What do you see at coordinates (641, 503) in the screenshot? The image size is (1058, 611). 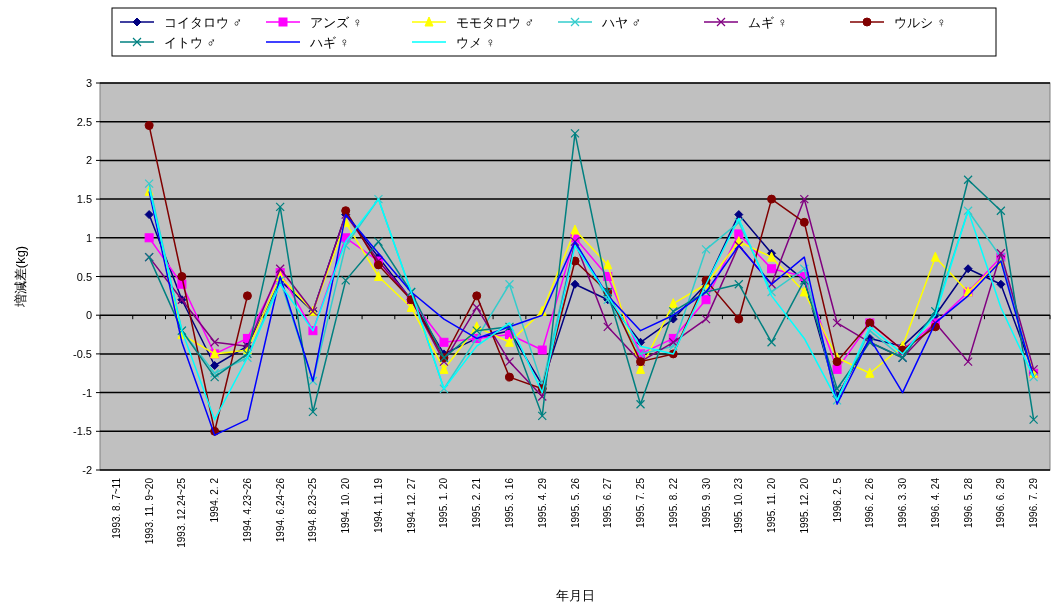 I see `x-tick-label: 1995. 7. 25` at bounding box center [641, 503].